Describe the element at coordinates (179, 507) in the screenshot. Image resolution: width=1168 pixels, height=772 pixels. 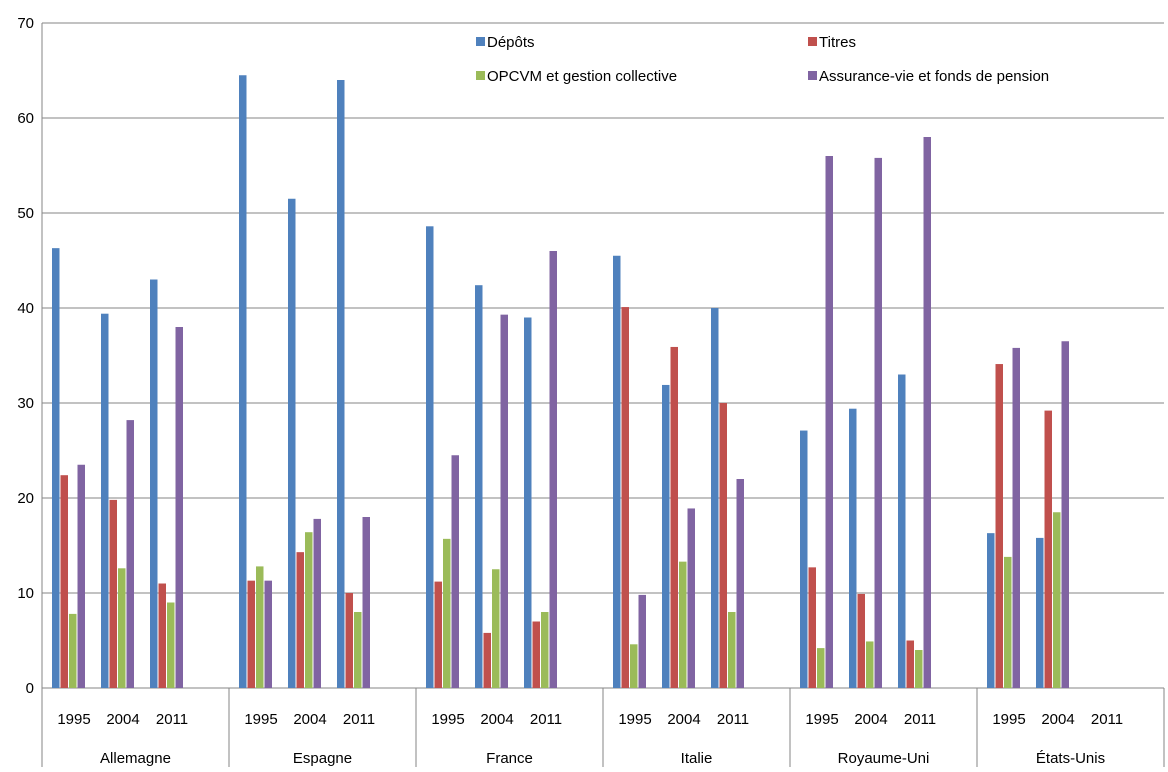
I see `bar-assurancevie-allemagne-2011` at that location.